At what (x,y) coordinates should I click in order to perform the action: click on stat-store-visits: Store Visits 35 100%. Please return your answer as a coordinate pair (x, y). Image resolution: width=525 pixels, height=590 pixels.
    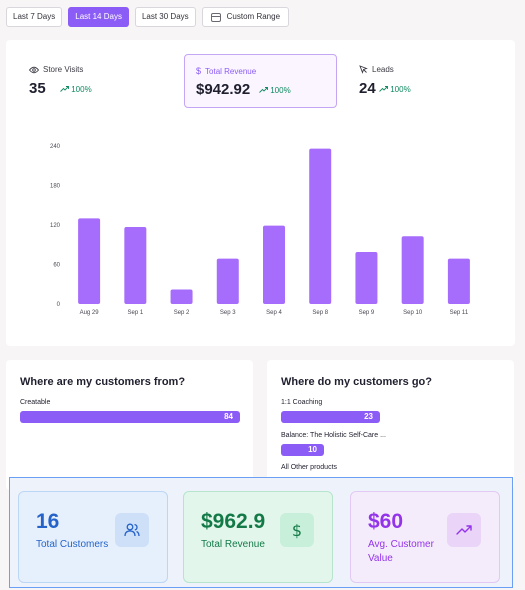
    Looking at the image, I should click on (100, 81).